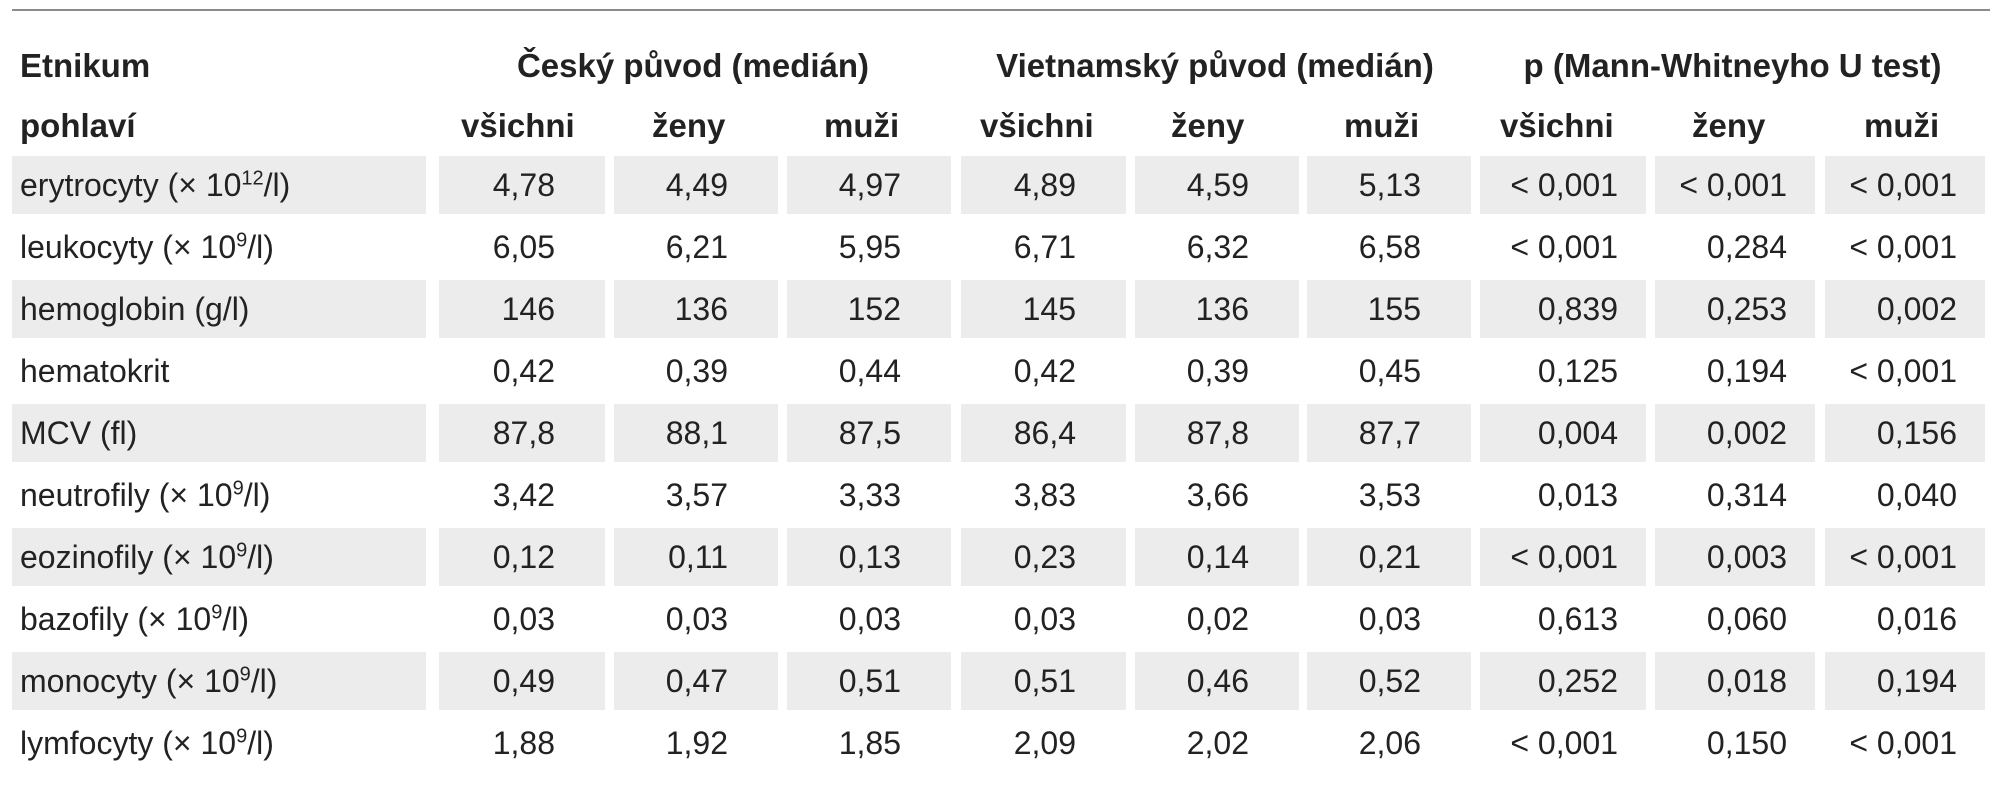 The height and width of the screenshot is (800, 2001). What do you see at coordinates (126, 495) in the screenshot?
I see `row-label-text: neutrofily (× 10` at bounding box center [126, 495].